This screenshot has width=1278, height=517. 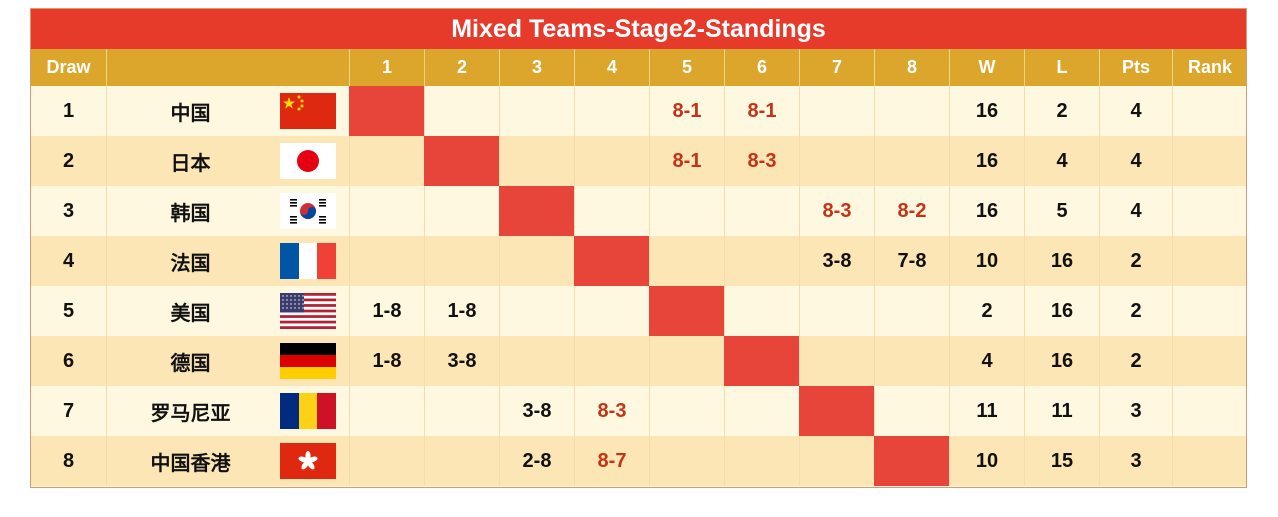 I want to click on team-name: 中国香港, so click(x=190, y=461).